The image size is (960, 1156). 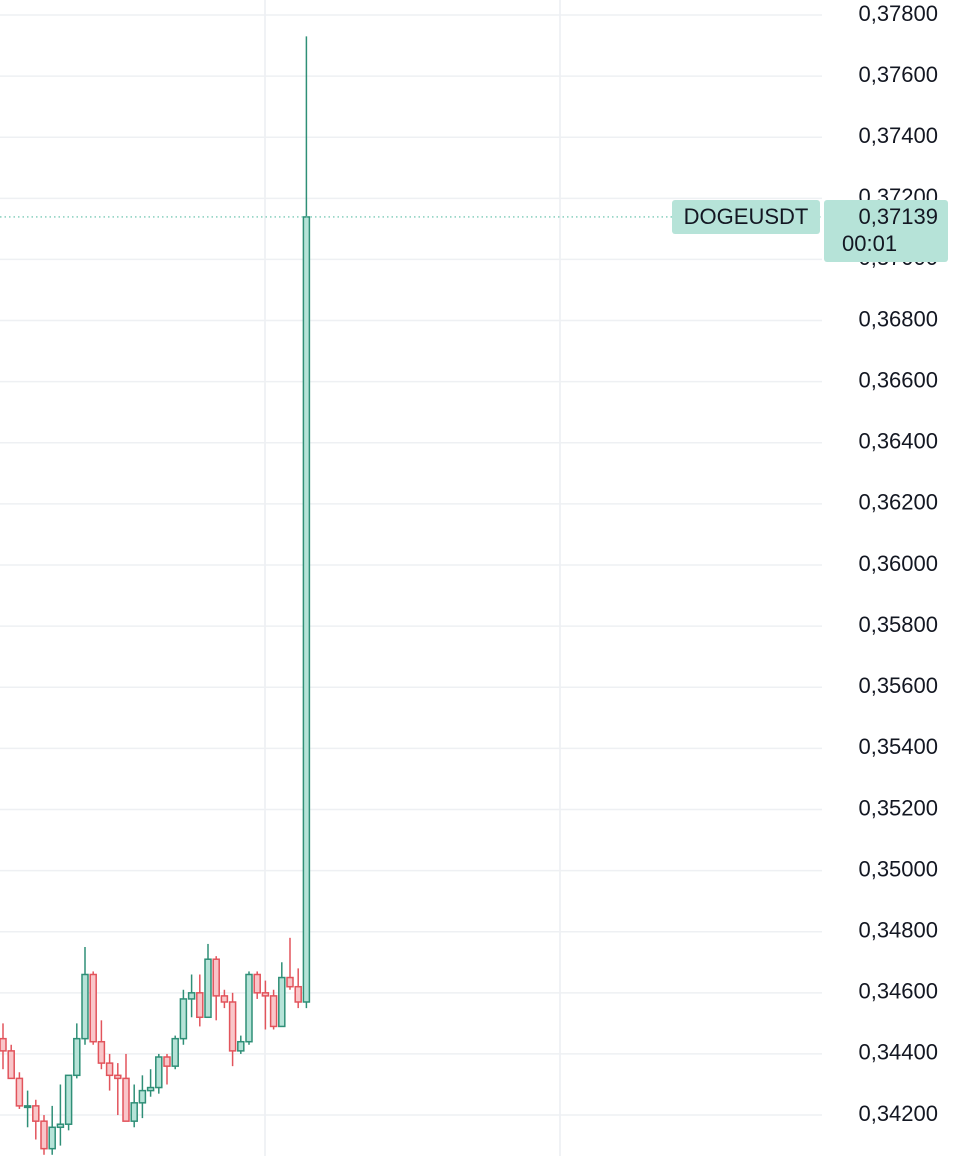 What do you see at coordinates (898, 13) in the screenshot?
I see `y-tick-label: 0,37800` at bounding box center [898, 13].